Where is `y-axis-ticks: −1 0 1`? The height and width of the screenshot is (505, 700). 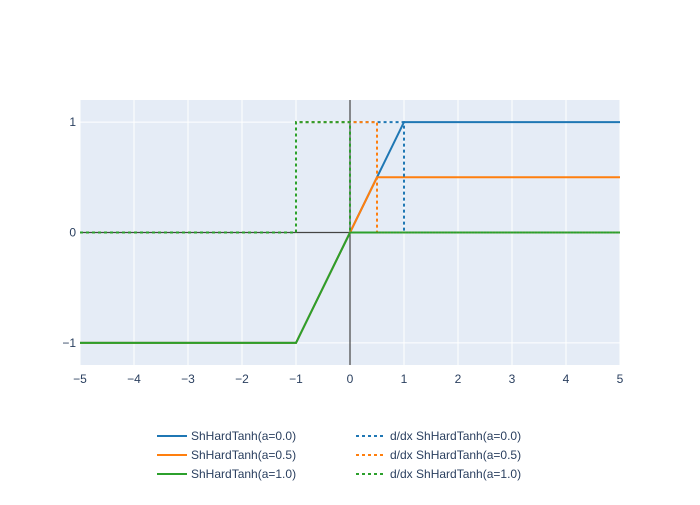
y-axis-ticks: −1 0 1 is located at coordinates (69, 232).